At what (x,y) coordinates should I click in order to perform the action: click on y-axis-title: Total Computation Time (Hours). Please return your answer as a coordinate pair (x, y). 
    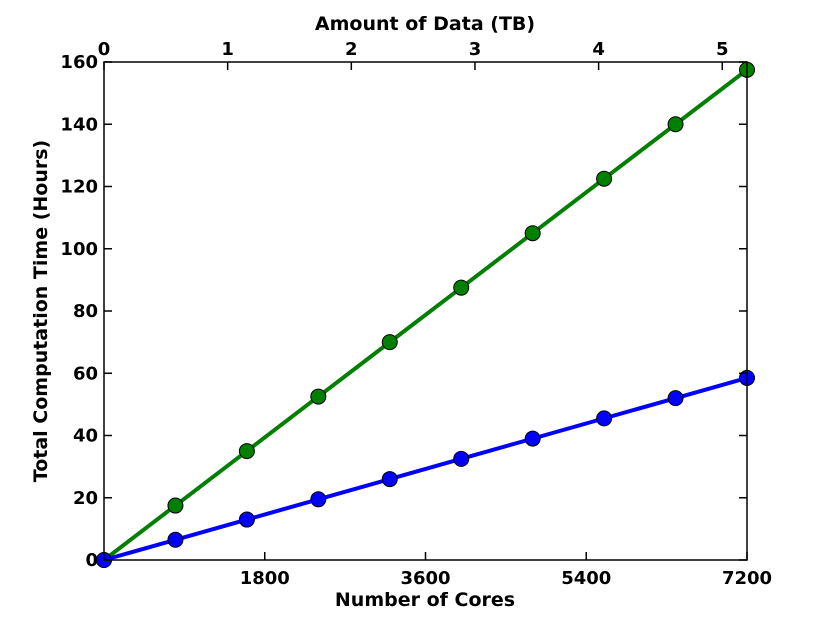
    Looking at the image, I should click on (41, 311).